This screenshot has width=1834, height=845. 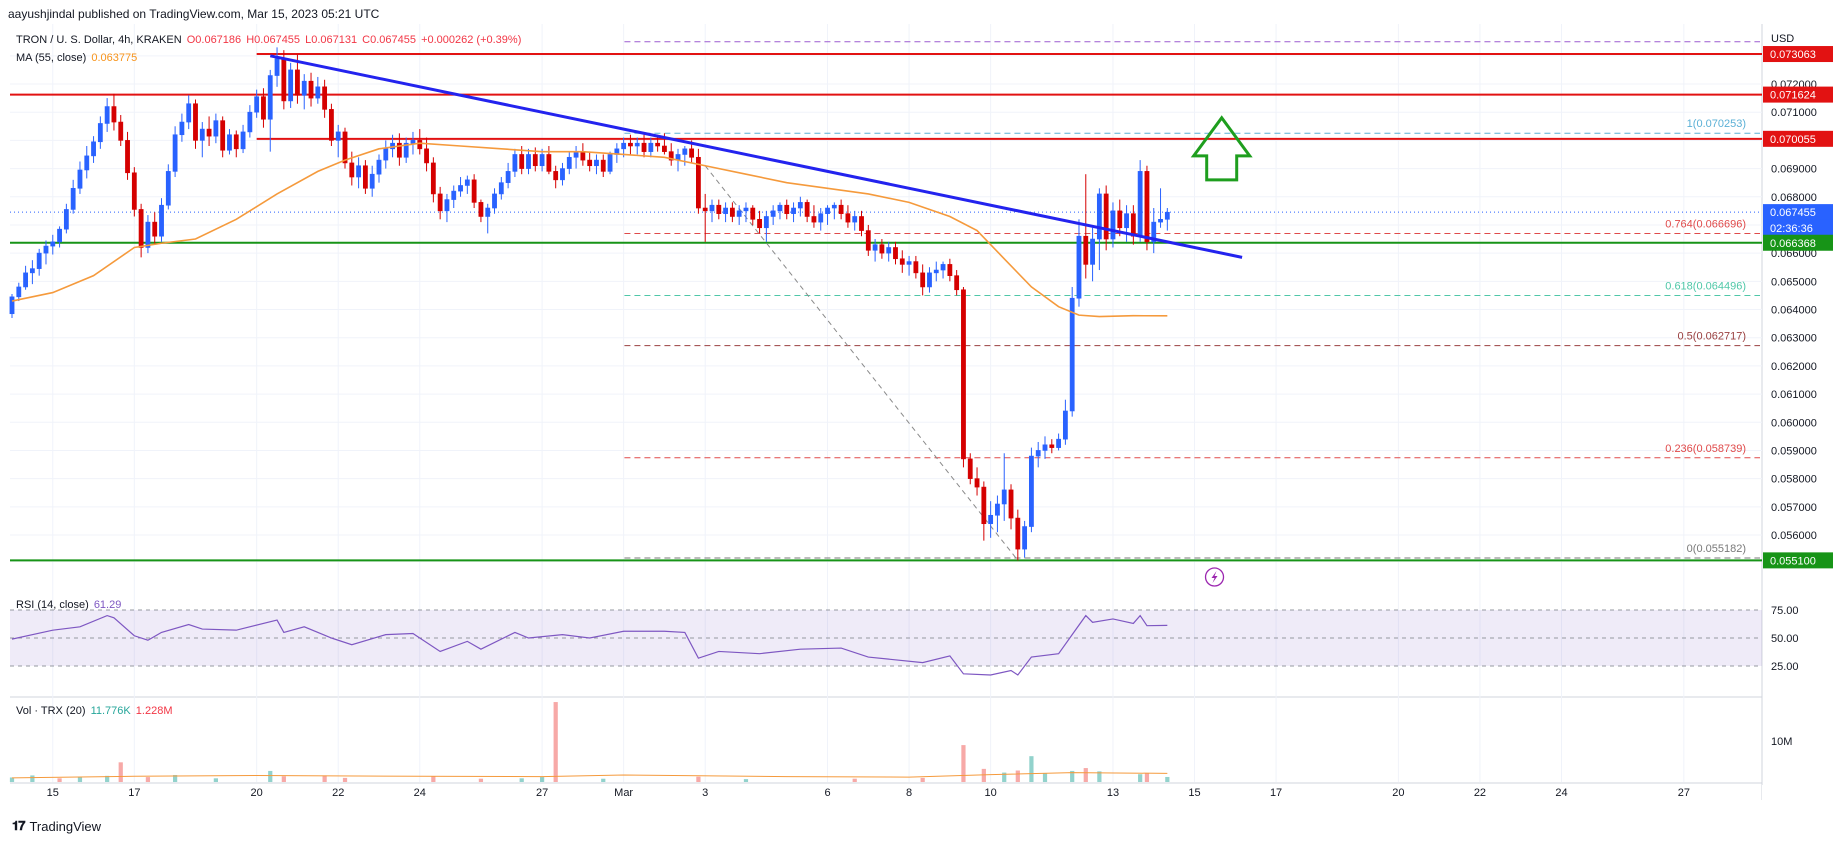 I want to click on rsi-tick-label: 25.00, so click(x=1785, y=667).